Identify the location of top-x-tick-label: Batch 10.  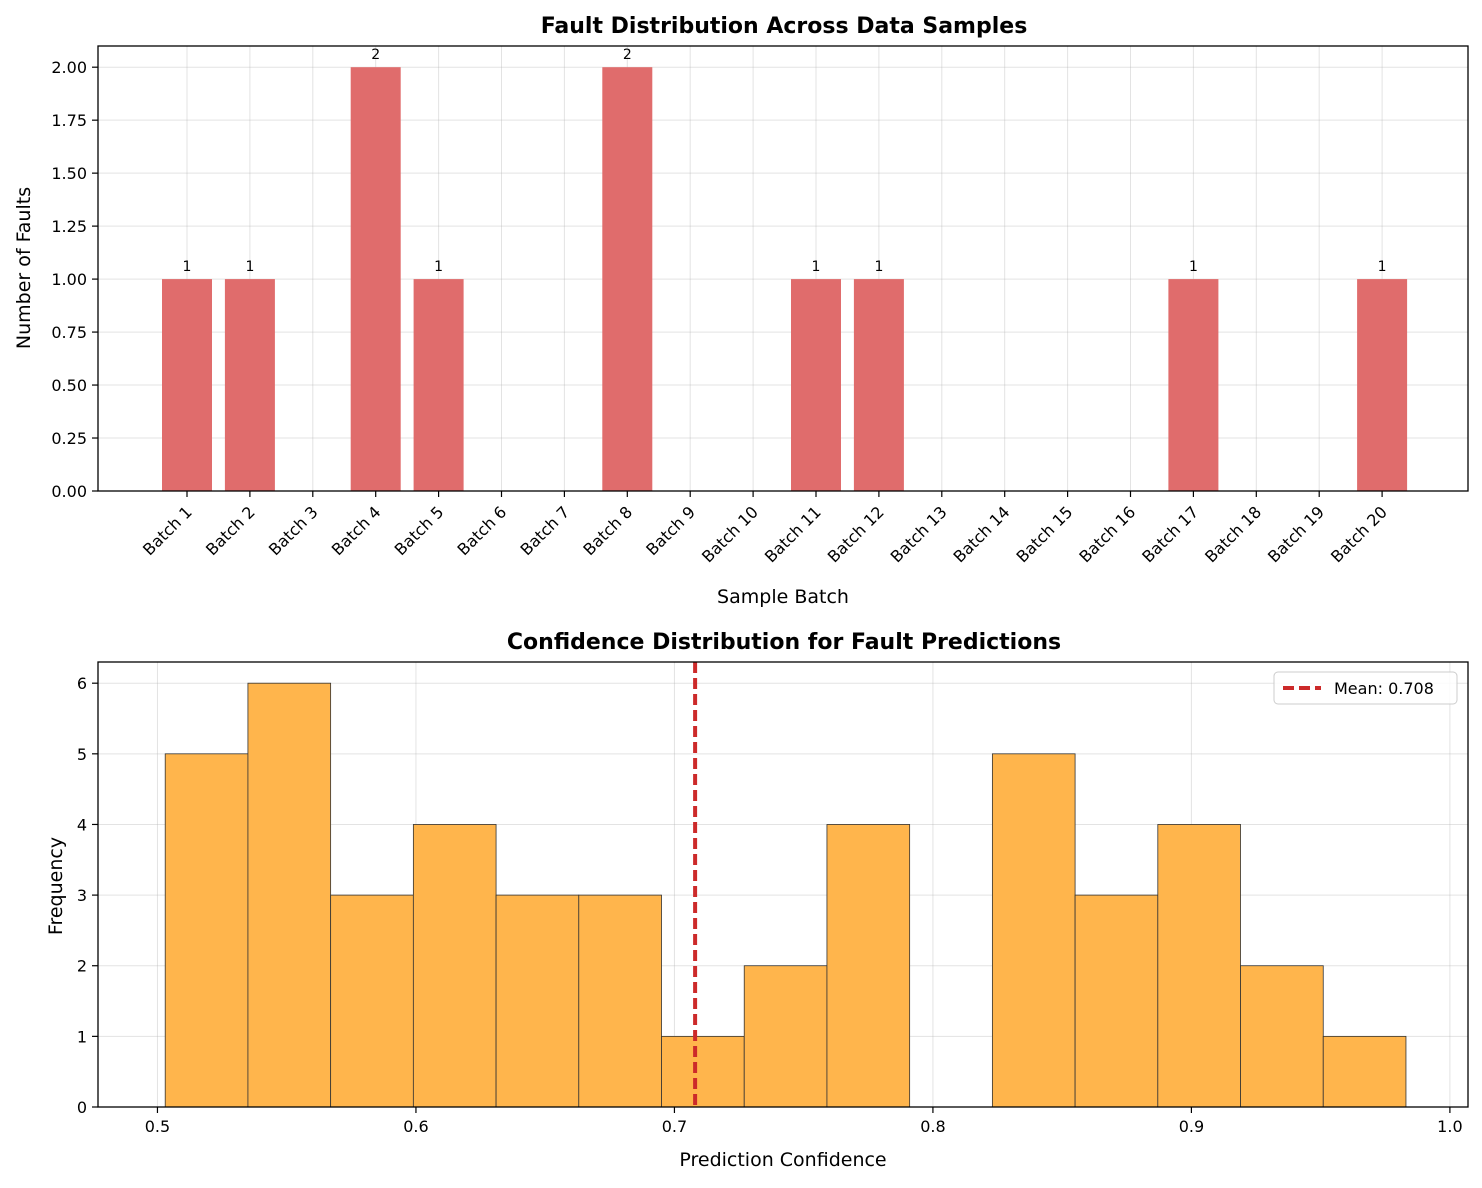
(730, 534).